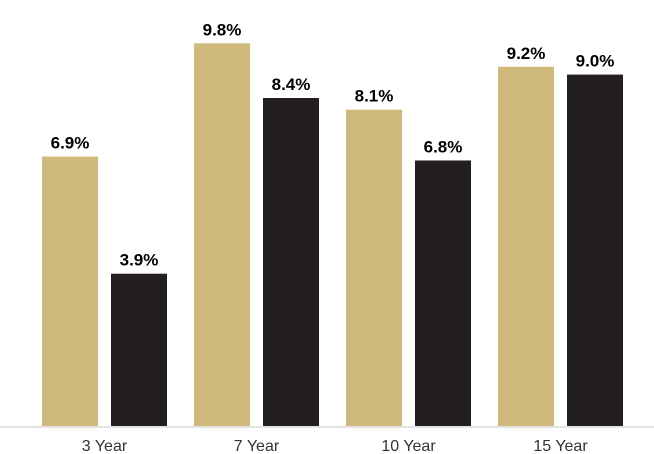  What do you see at coordinates (222, 234) in the screenshot?
I see `bar-series-1-7-year` at bounding box center [222, 234].